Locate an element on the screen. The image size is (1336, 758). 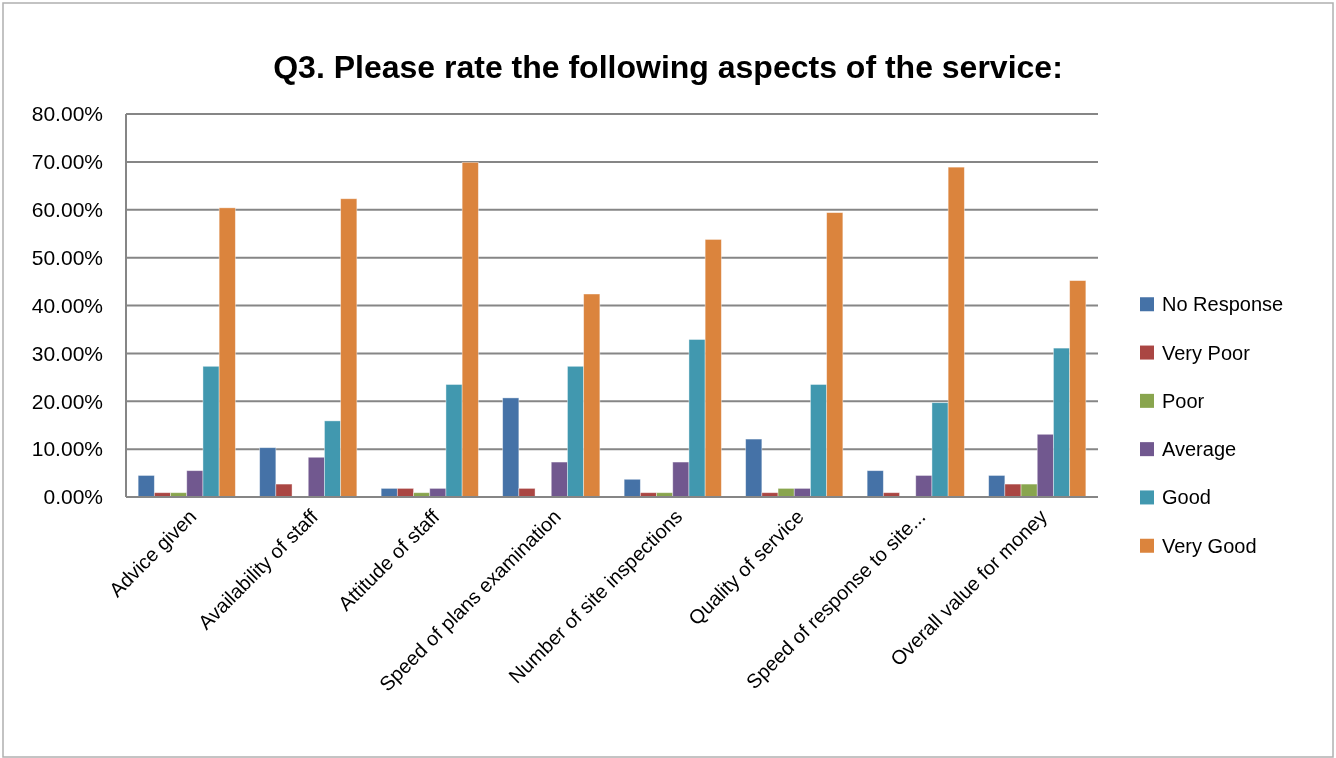
legend-label: Good is located at coordinates (1186, 497).